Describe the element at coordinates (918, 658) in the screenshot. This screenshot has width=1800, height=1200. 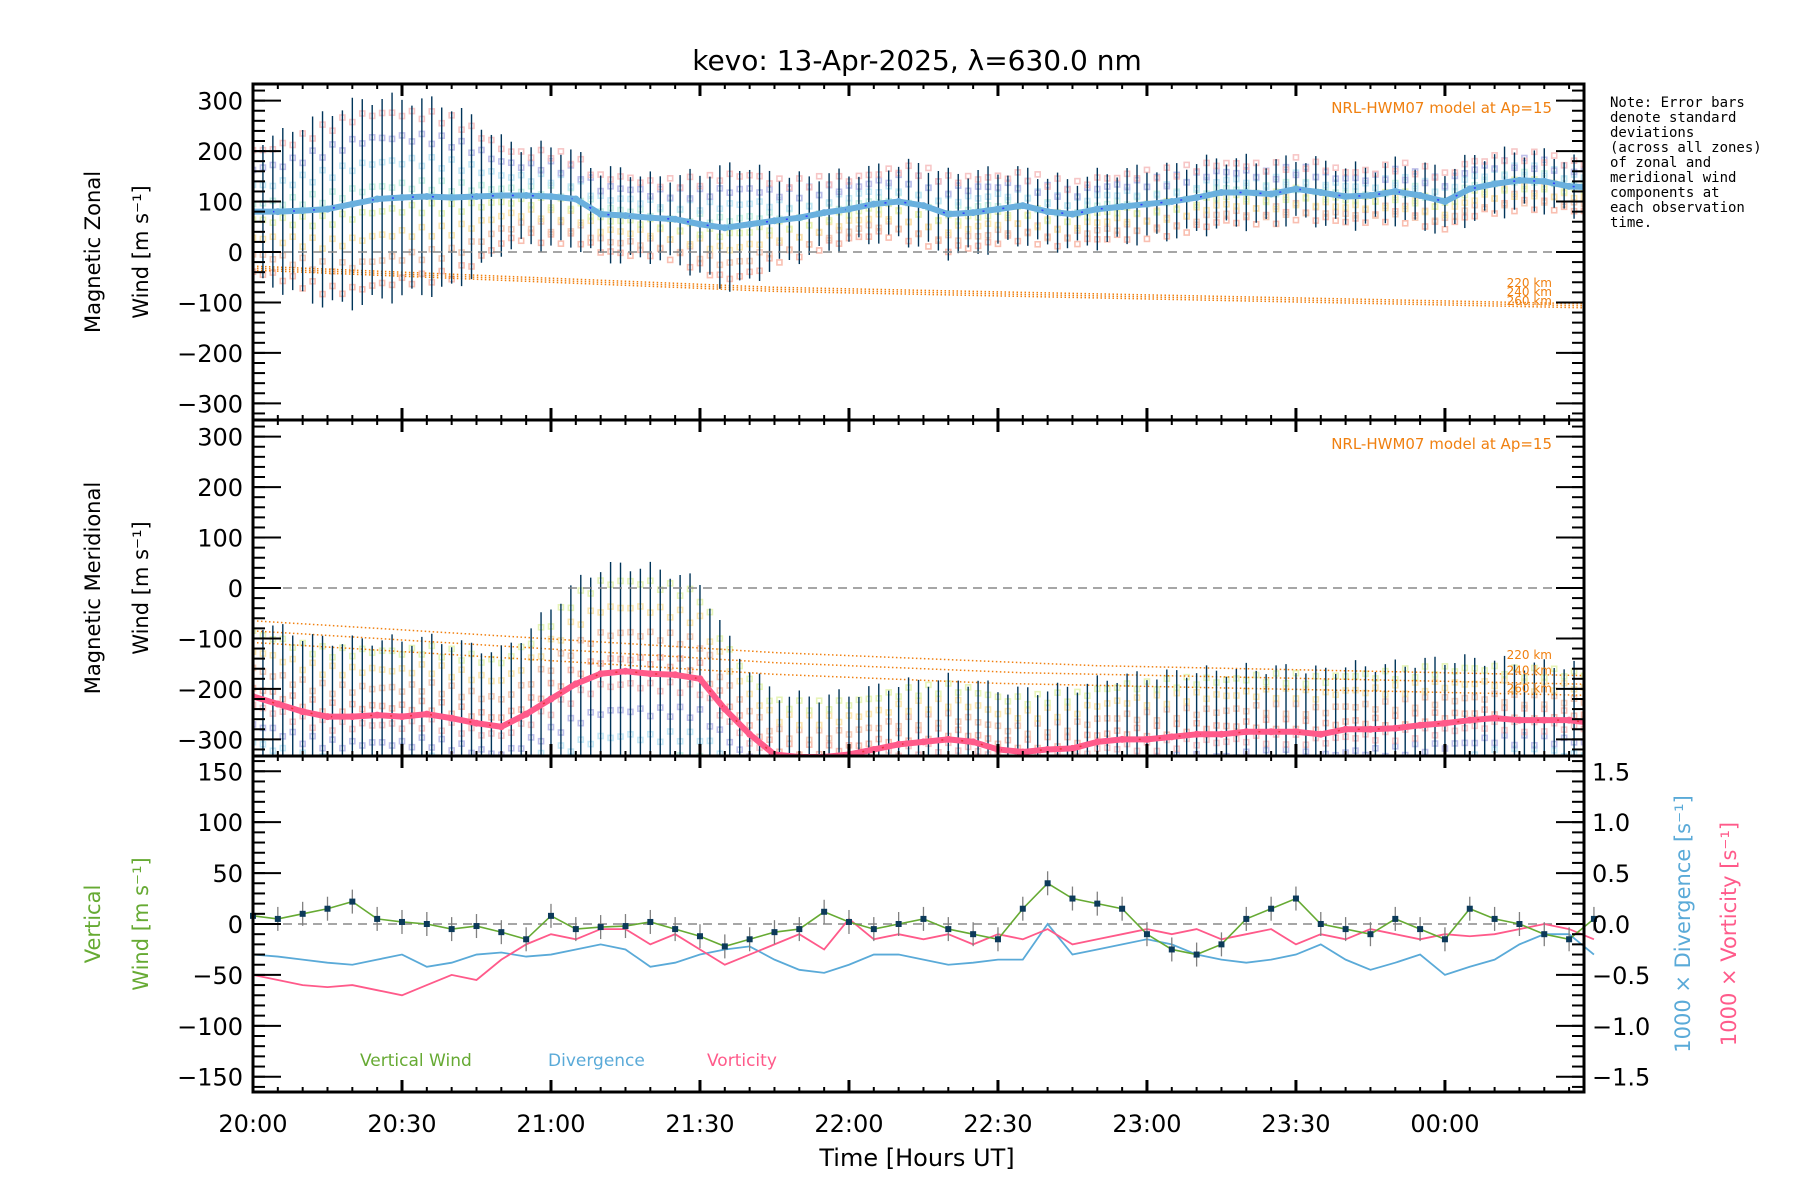
I see `meridional-error-bars` at that location.